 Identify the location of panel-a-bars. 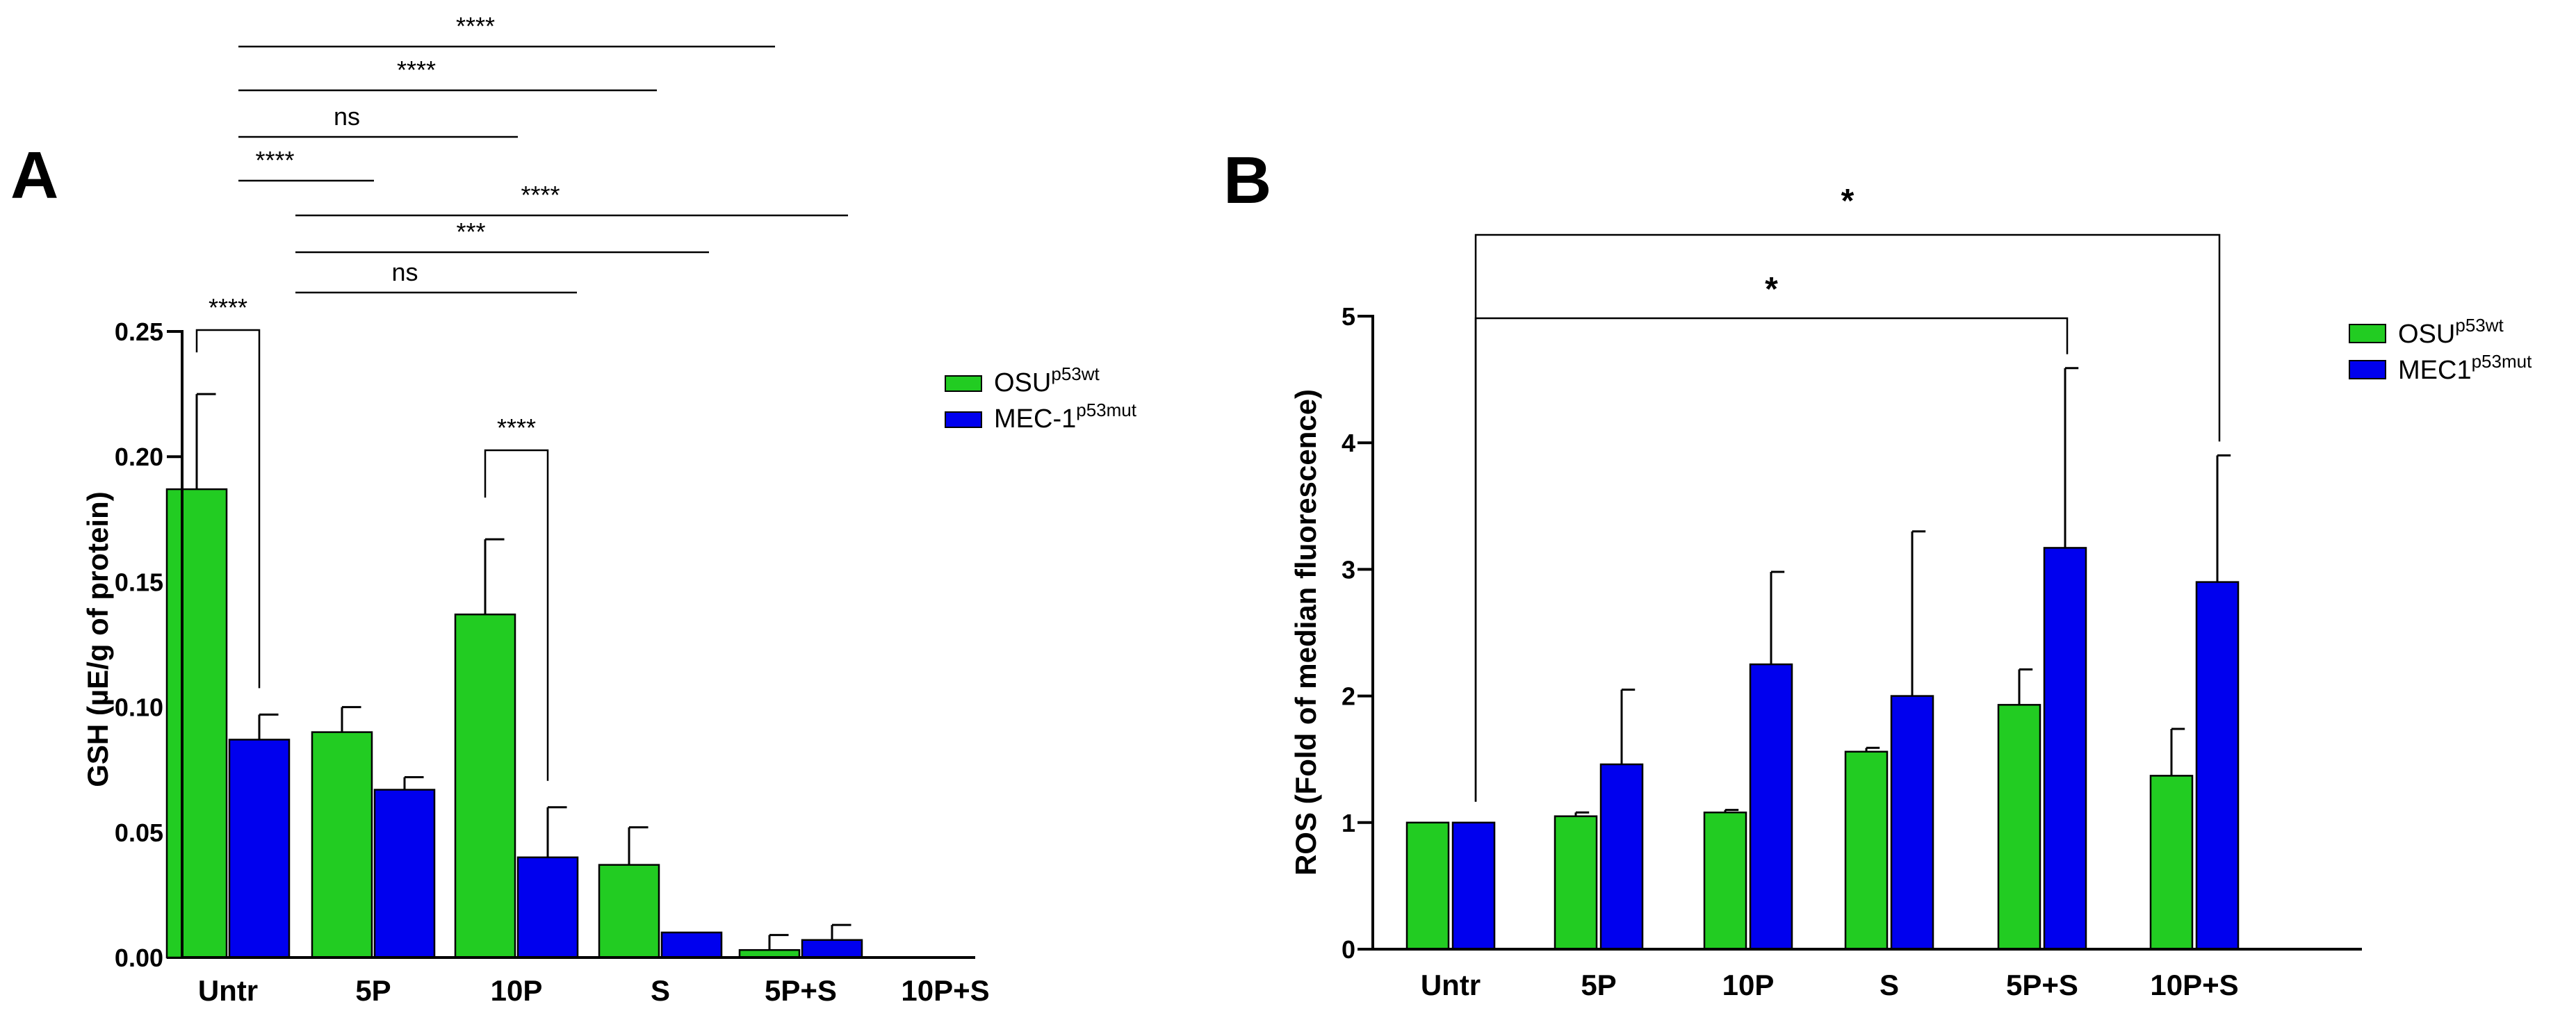
(514, 676).